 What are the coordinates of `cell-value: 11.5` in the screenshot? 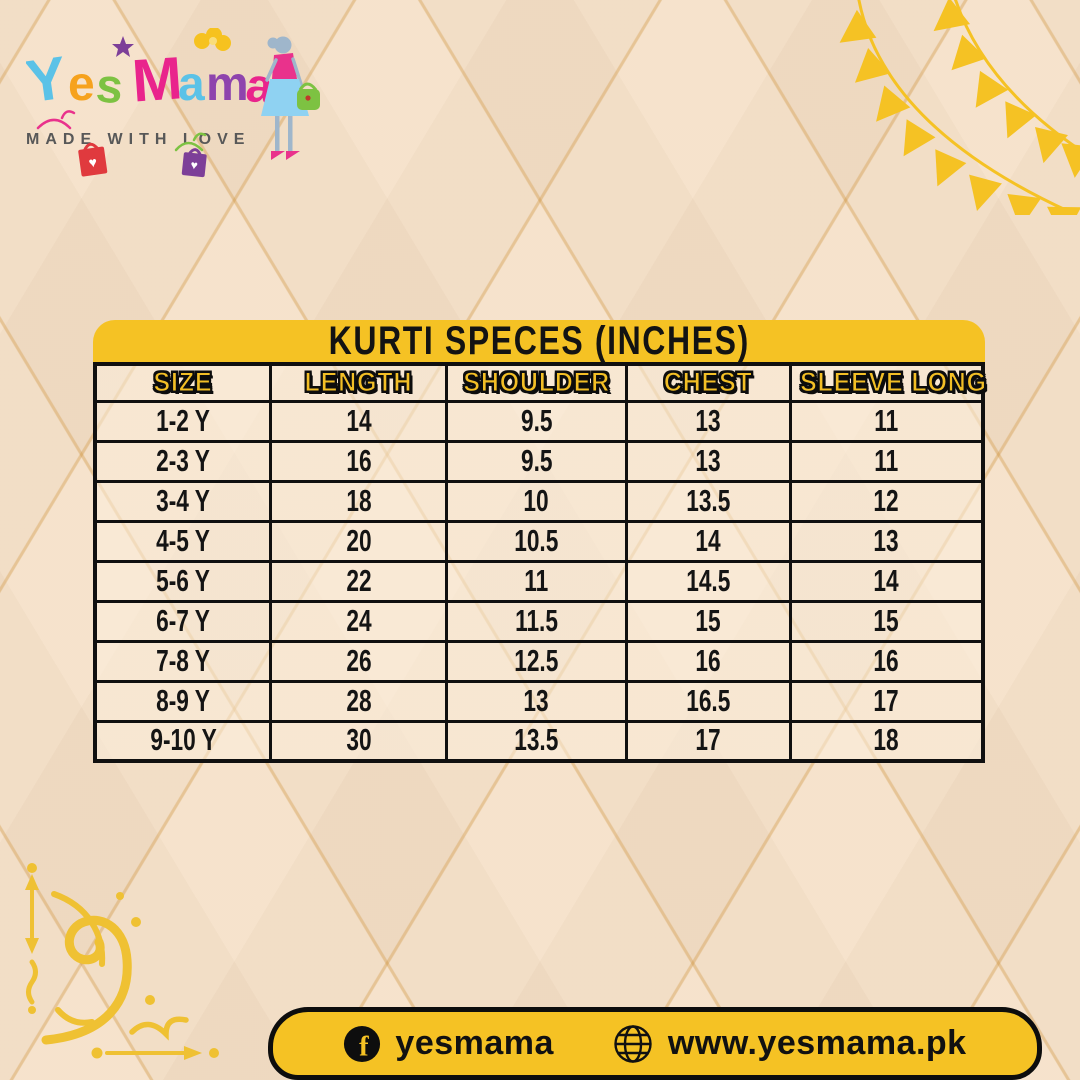 It's located at (536, 620).